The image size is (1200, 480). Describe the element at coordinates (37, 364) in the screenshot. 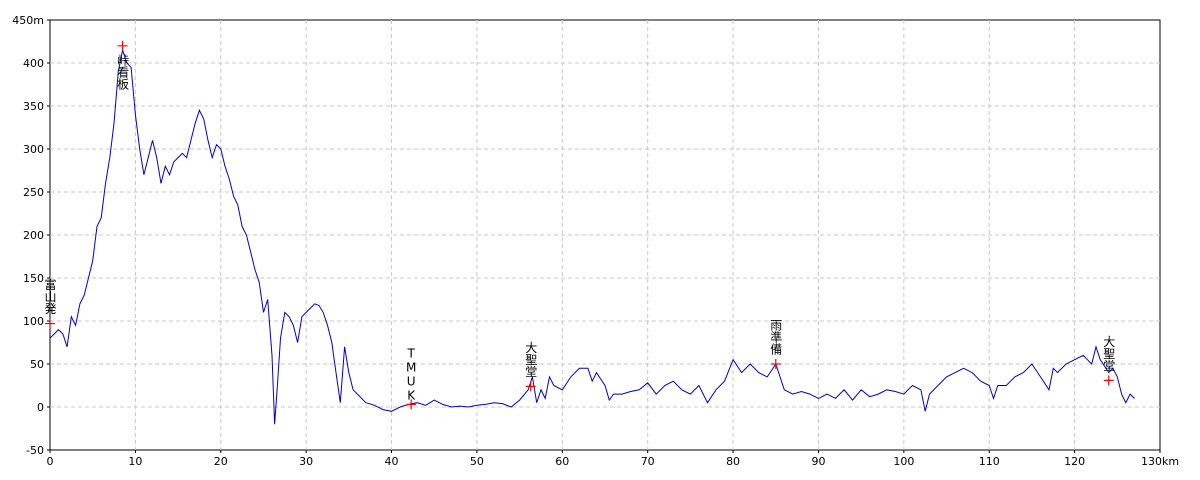

I see `y-tick-label: 50` at that location.